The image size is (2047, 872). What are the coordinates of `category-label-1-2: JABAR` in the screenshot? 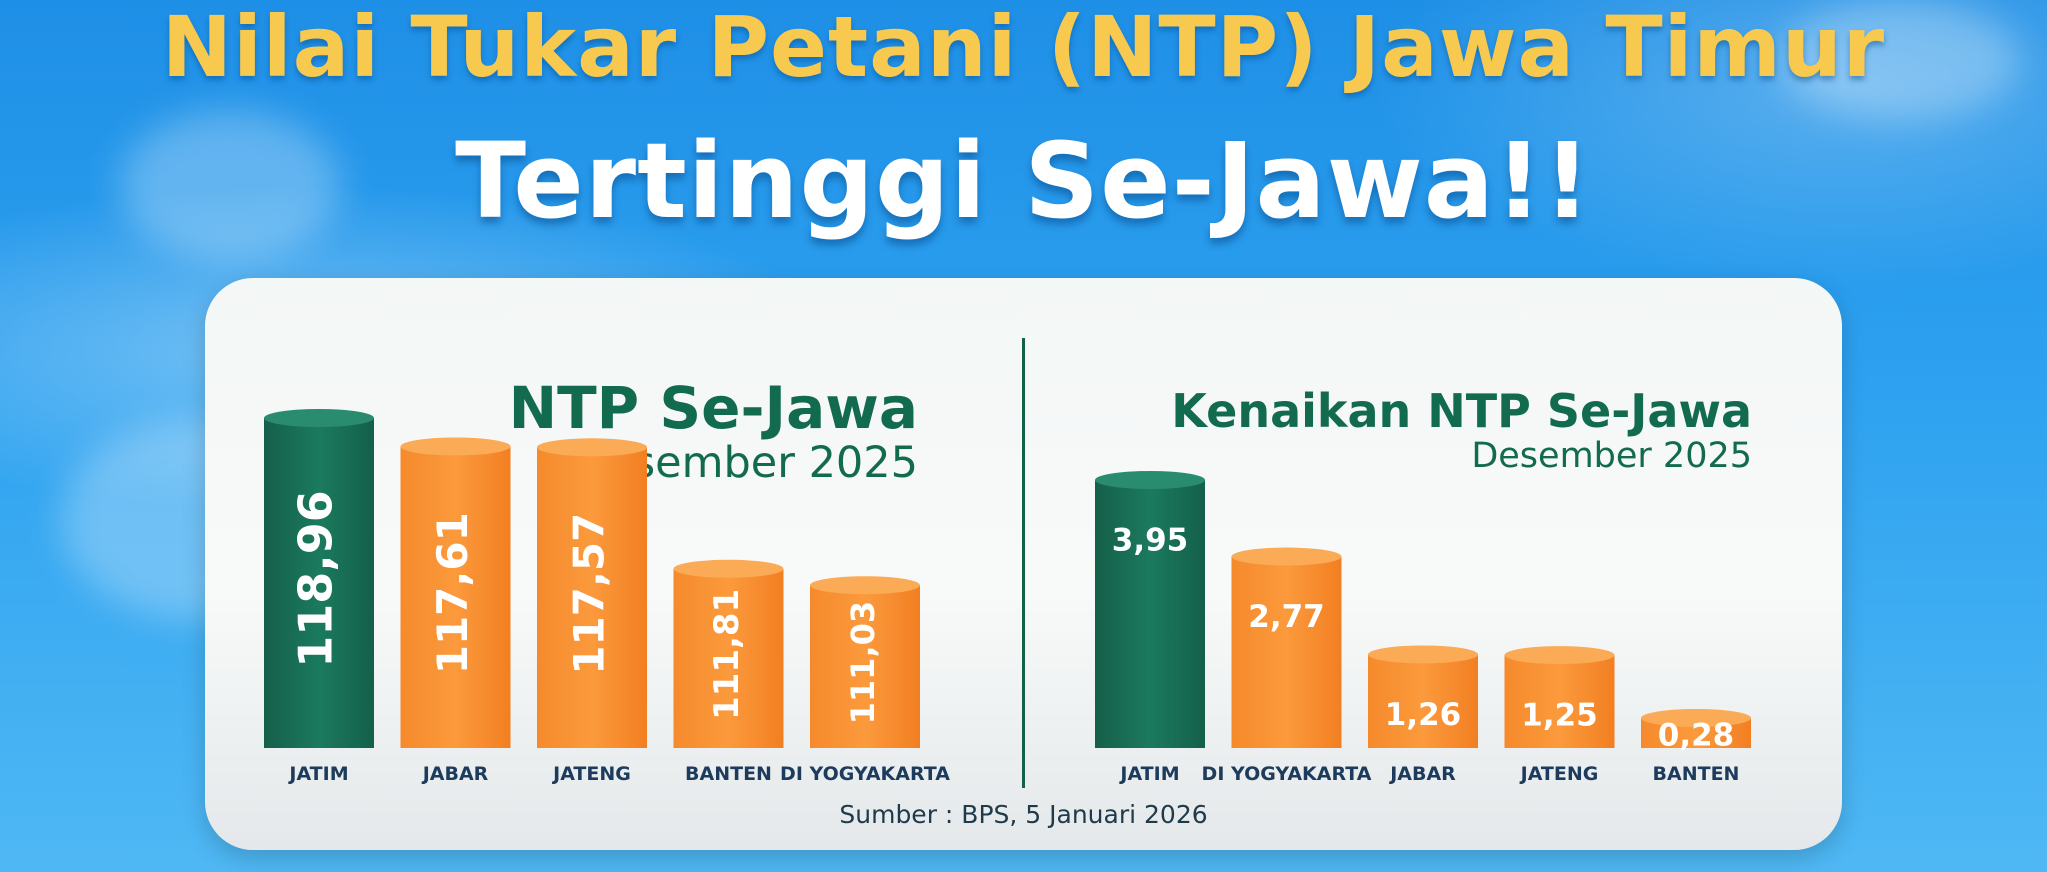 It's located at (1422, 774).